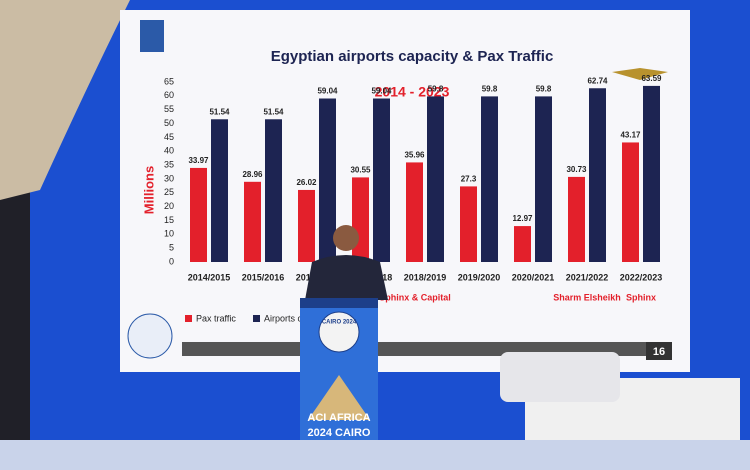  What do you see at coordinates (469, 179) in the screenshot?
I see `value-label: 27.3` at bounding box center [469, 179].